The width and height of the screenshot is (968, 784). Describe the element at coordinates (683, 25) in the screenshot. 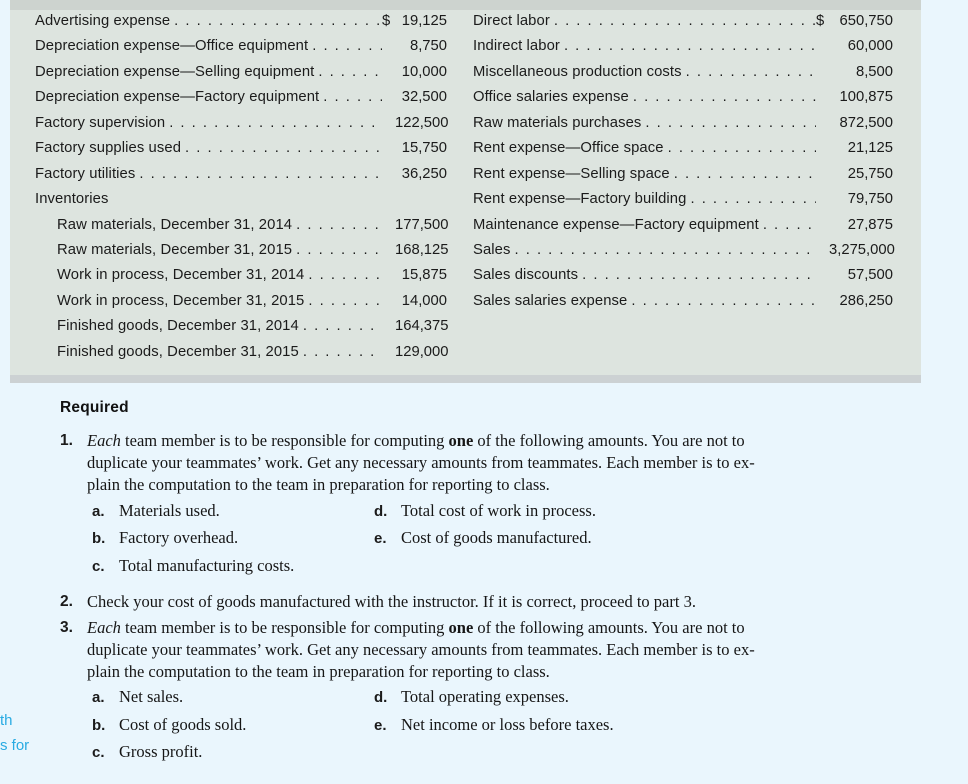

I see `table-row: Direct labor $650,750` at that location.